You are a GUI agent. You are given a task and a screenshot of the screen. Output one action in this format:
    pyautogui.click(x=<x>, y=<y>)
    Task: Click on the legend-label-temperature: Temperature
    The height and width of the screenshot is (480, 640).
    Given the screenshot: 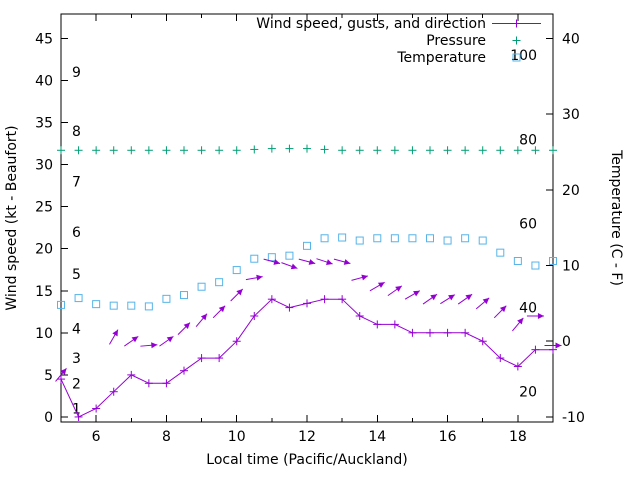 What is the action you would take?
    pyautogui.click(x=441, y=58)
    